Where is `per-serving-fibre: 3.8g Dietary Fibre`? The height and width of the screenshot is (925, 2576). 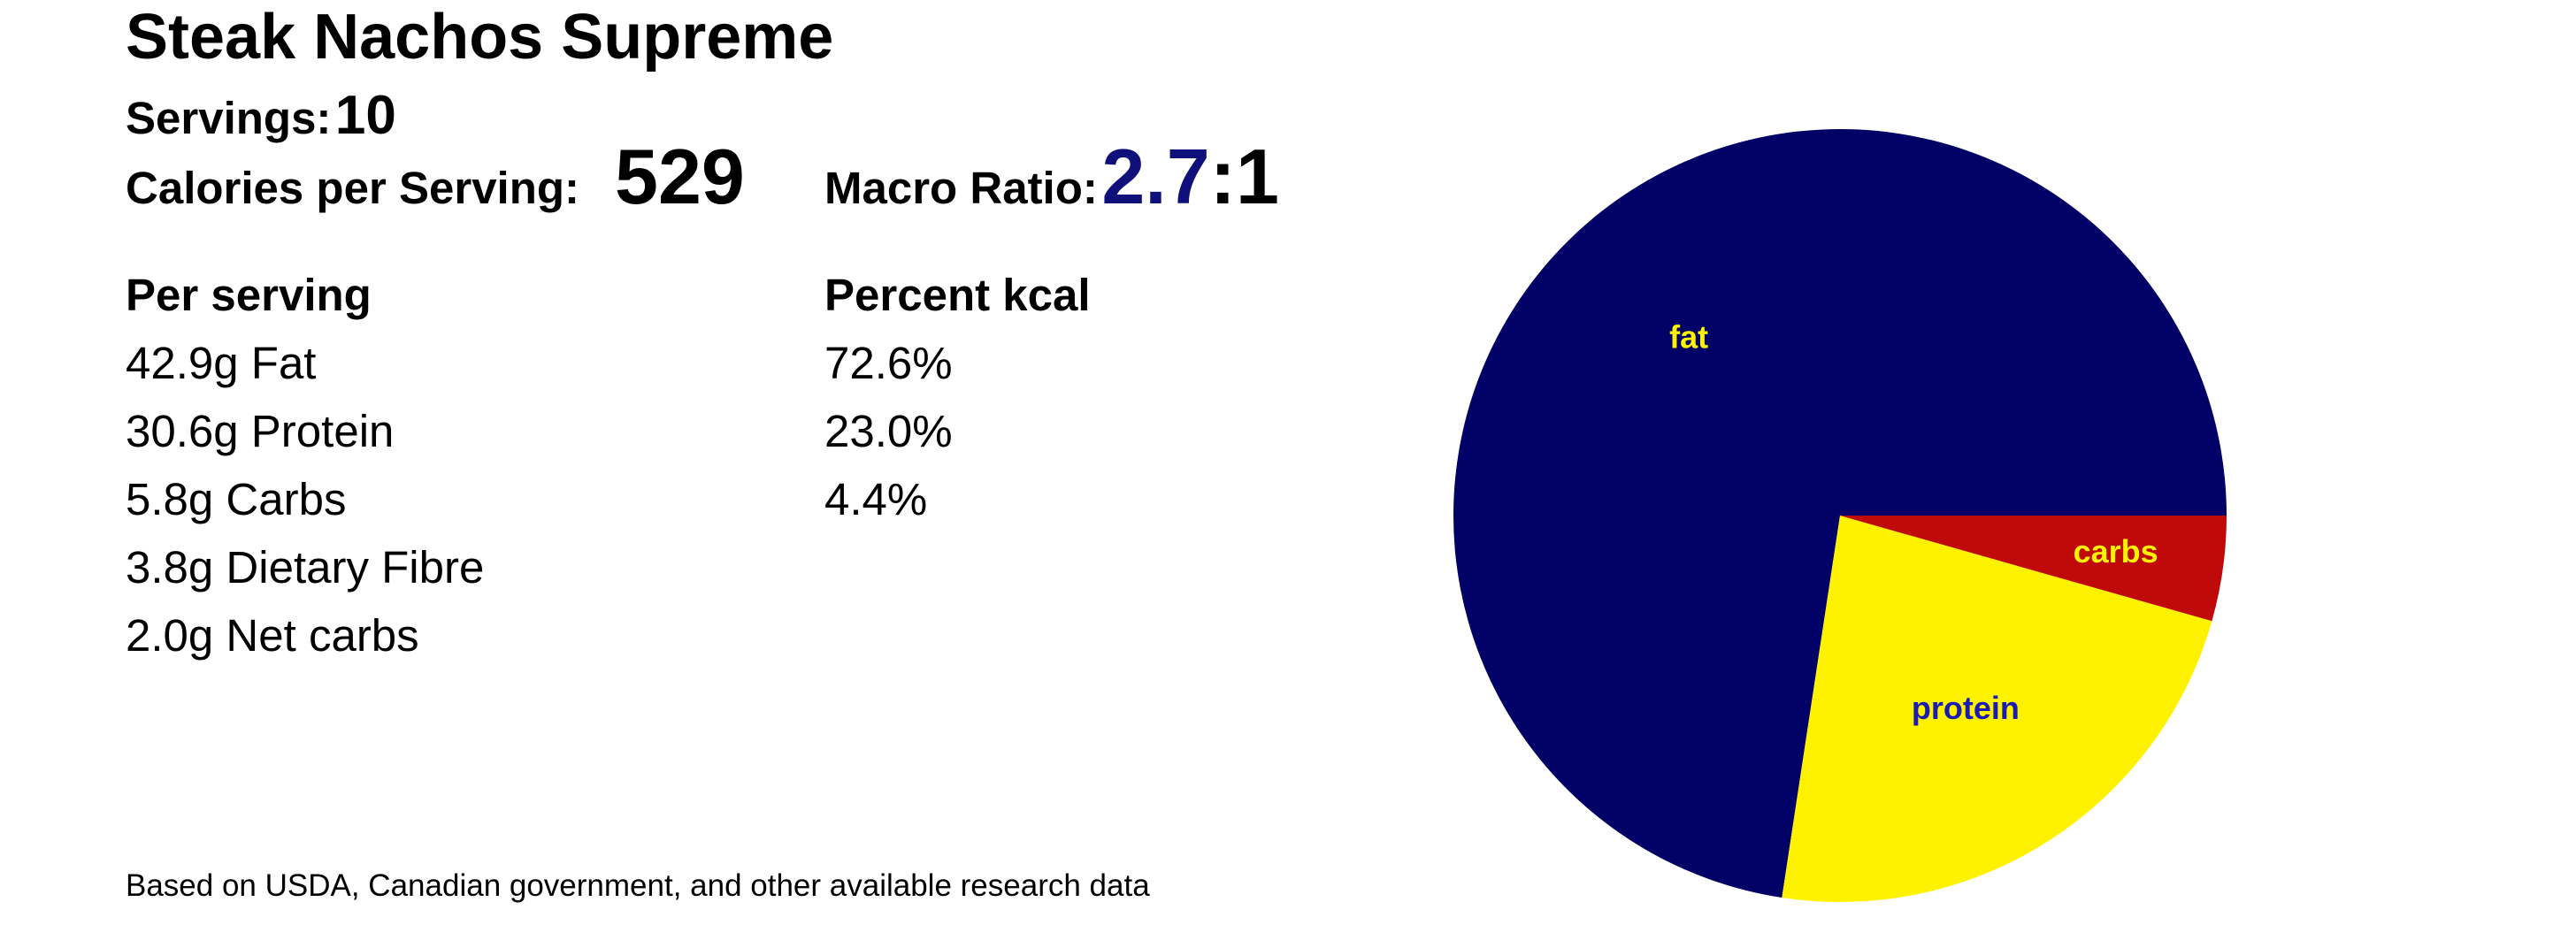 per-serving-fibre: 3.8g Dietary Fibre is located at coordinates (305, 567).